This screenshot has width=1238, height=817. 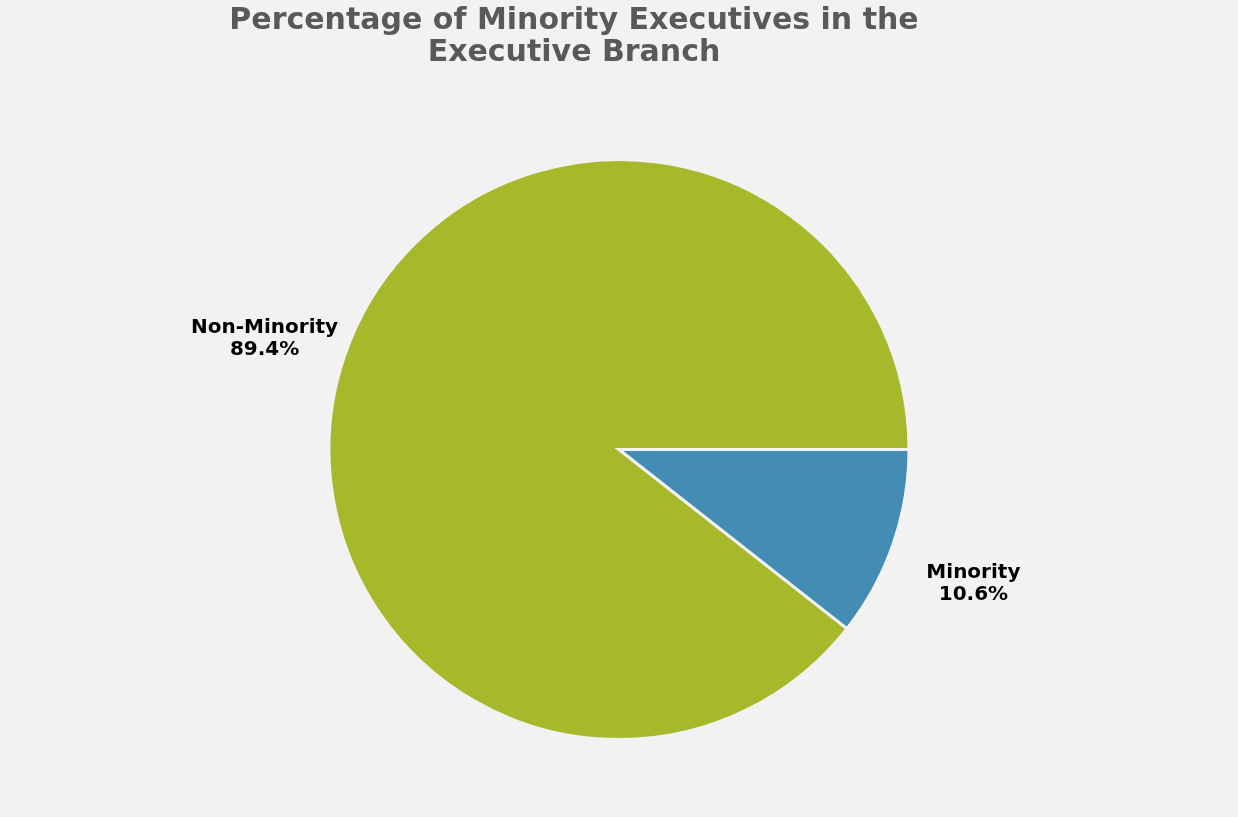 What do you see at coordinates (265, 325) in the screenshot?
I see `slice-label: Non-Minority` at bounding box center [265, 325].